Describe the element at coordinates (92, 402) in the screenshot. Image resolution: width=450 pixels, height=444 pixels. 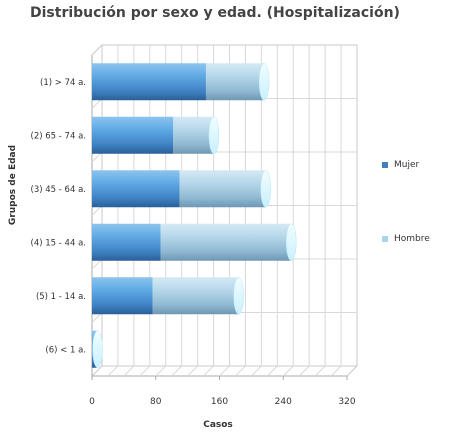
I see `x-tick-label: 0` at that location.